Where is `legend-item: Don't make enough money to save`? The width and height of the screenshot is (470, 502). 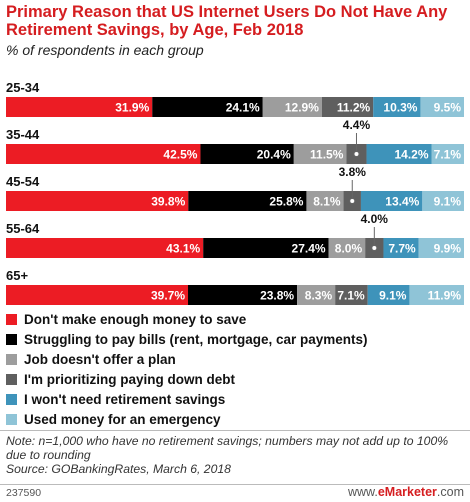
legend-item: Don't make enough money to save is located at coordinates (187, 319).